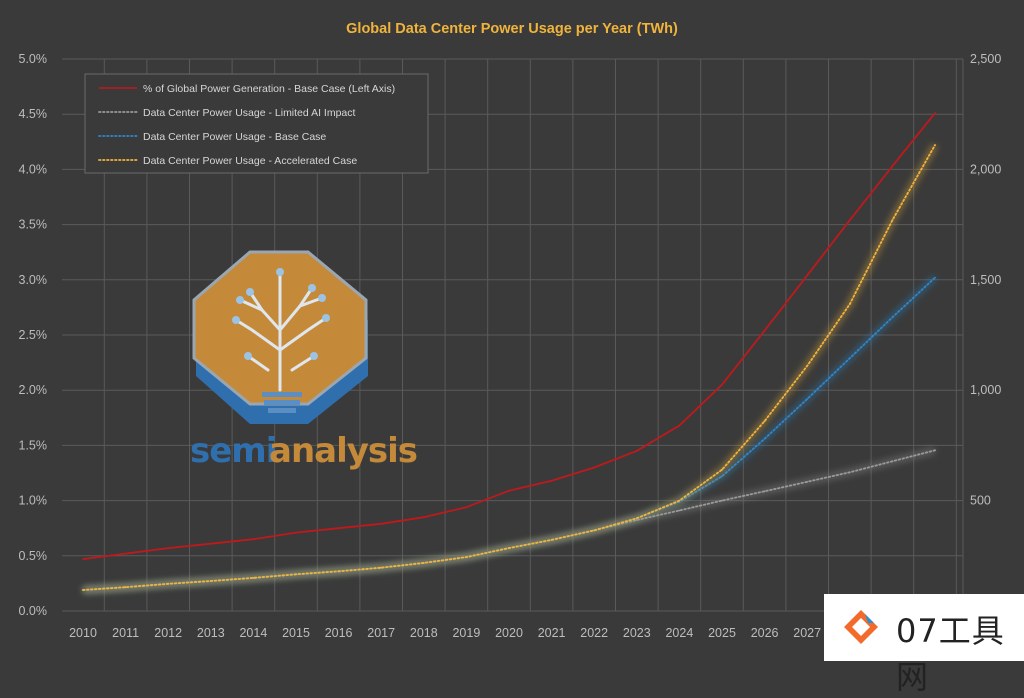 The image size is (1024, 698). I want to click on orange-diamond-icon, so click(861, 627).